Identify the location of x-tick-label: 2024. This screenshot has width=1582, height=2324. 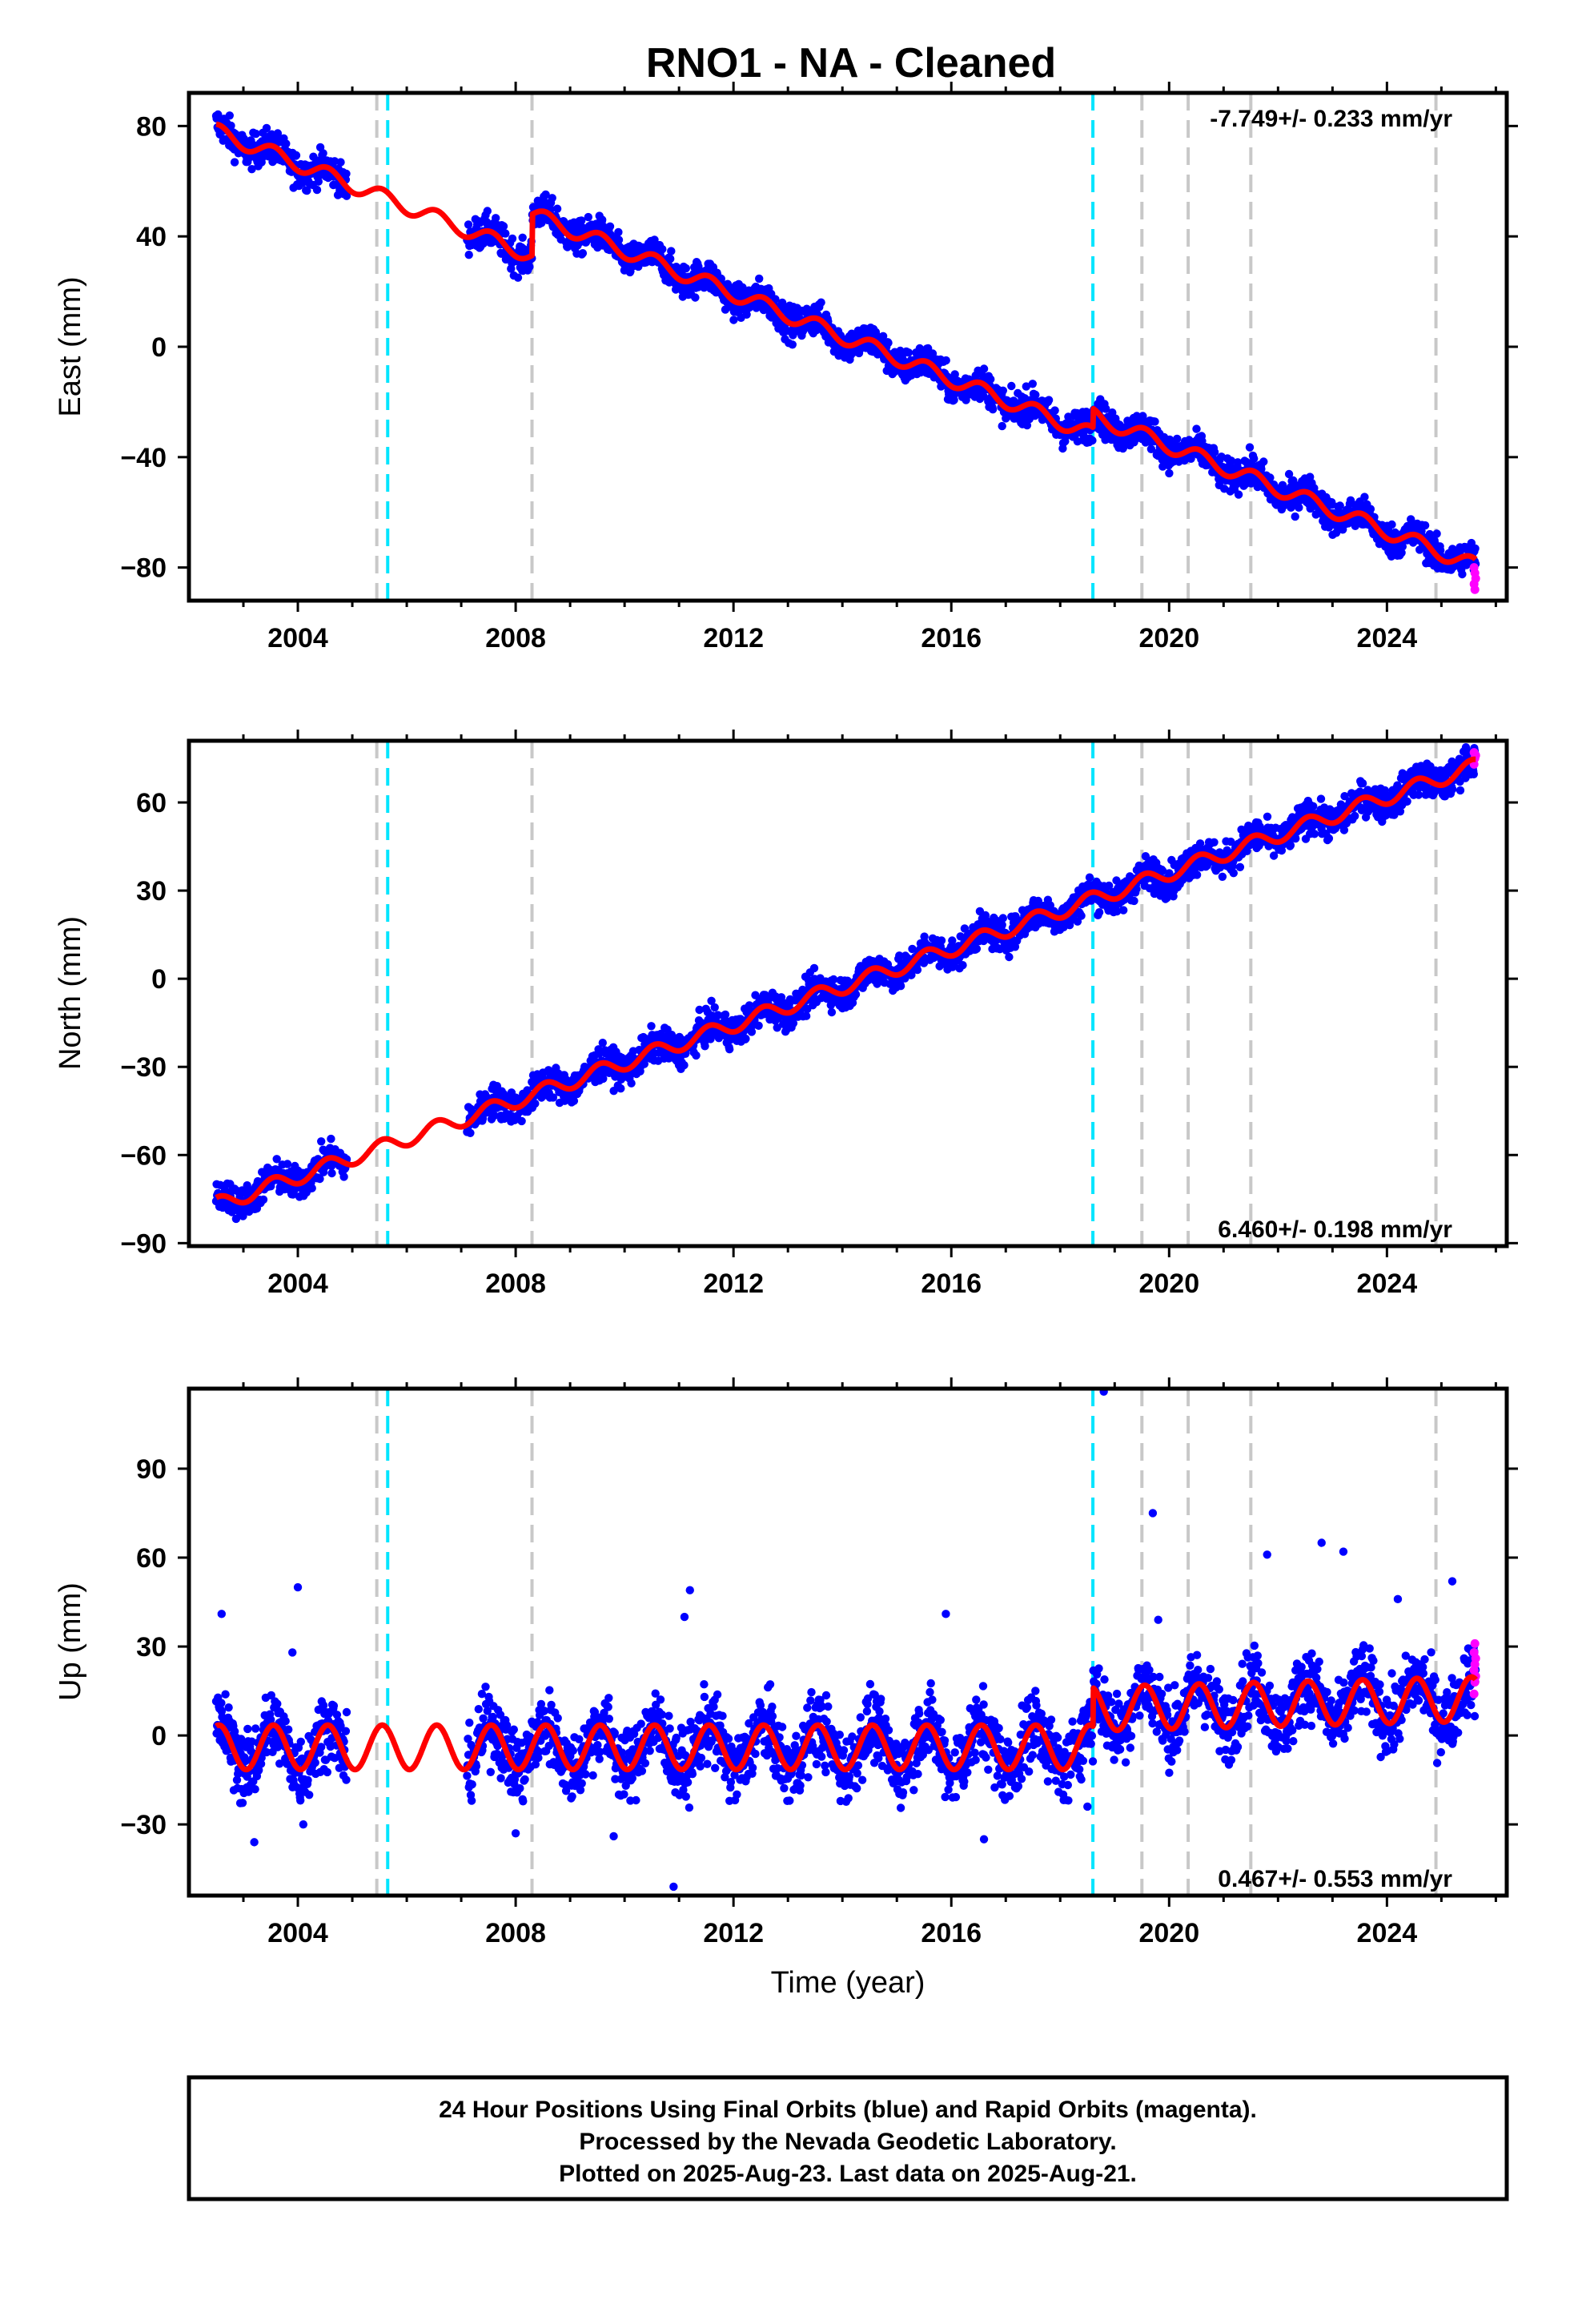
(1387, 638).